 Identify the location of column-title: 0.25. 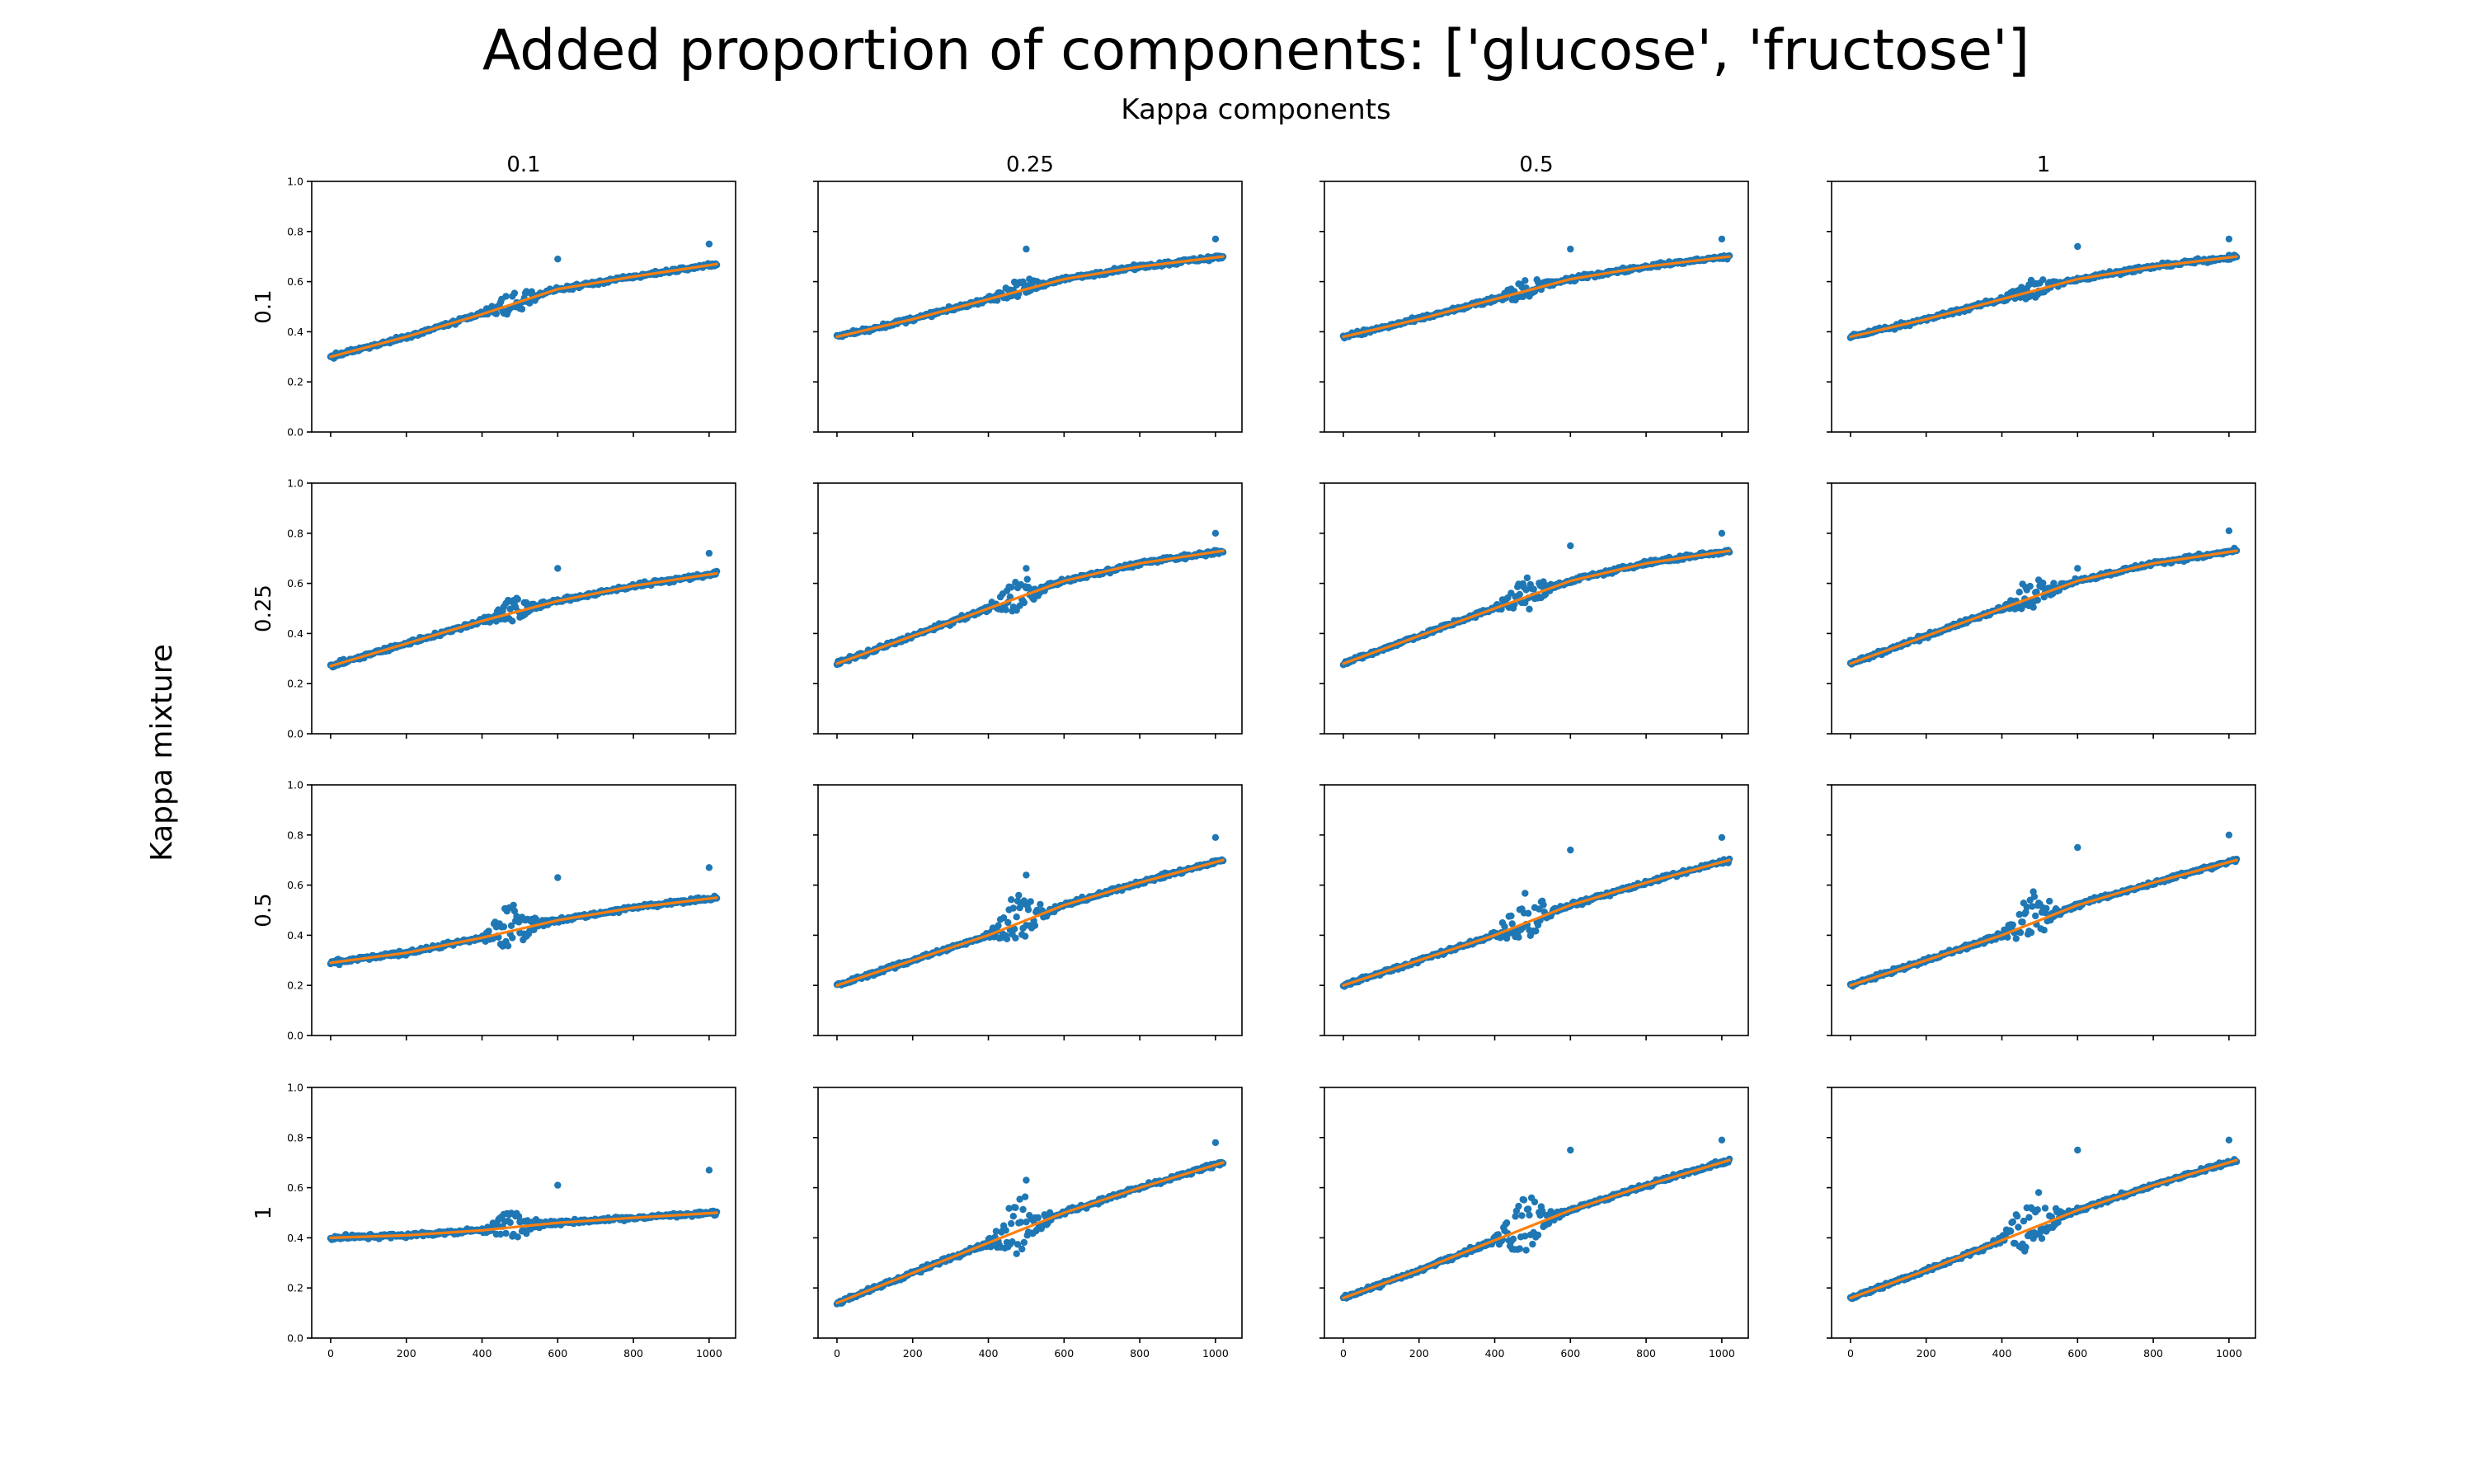
(1030, 165).